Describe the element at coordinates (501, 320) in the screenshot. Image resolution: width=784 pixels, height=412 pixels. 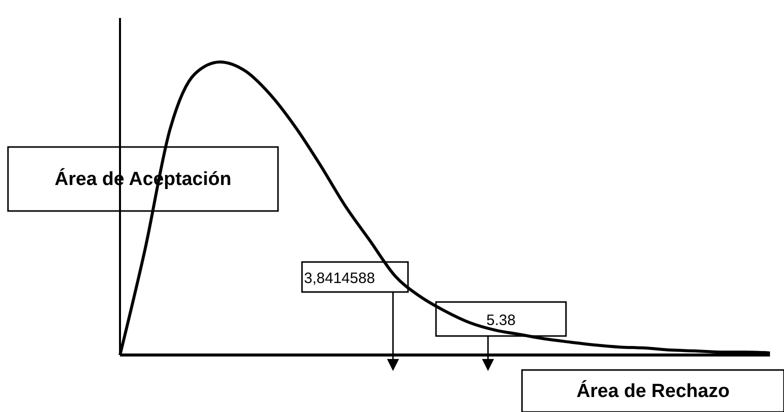
I see `annotation: 5.38` at that location.